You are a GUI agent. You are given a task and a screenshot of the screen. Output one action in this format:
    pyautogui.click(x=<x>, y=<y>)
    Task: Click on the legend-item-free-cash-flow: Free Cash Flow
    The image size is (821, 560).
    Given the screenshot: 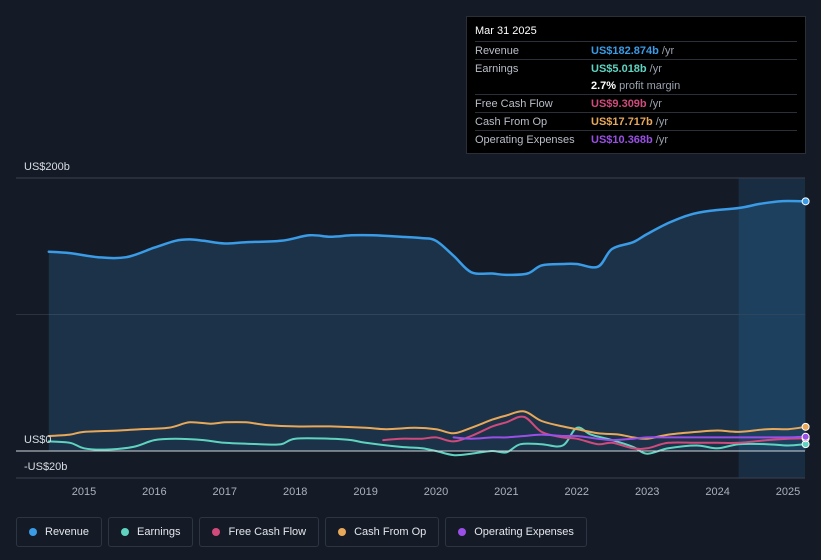 What is the action you would take?
    pyautogui.click(x=259, y=532)
    